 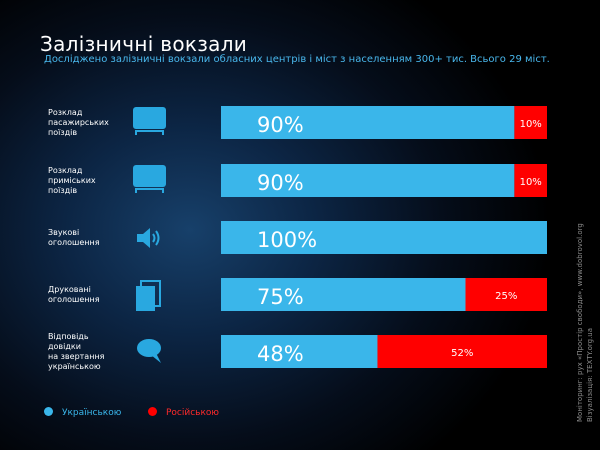 I want to click on legend-label: Російською, so click(x=193, y=413).